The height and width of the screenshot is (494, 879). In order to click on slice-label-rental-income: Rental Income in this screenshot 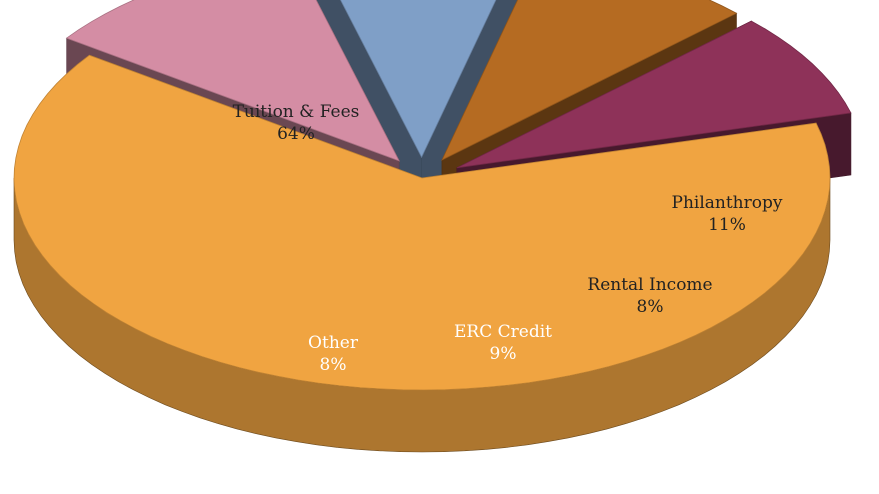, I will do `click(649, 285)`.